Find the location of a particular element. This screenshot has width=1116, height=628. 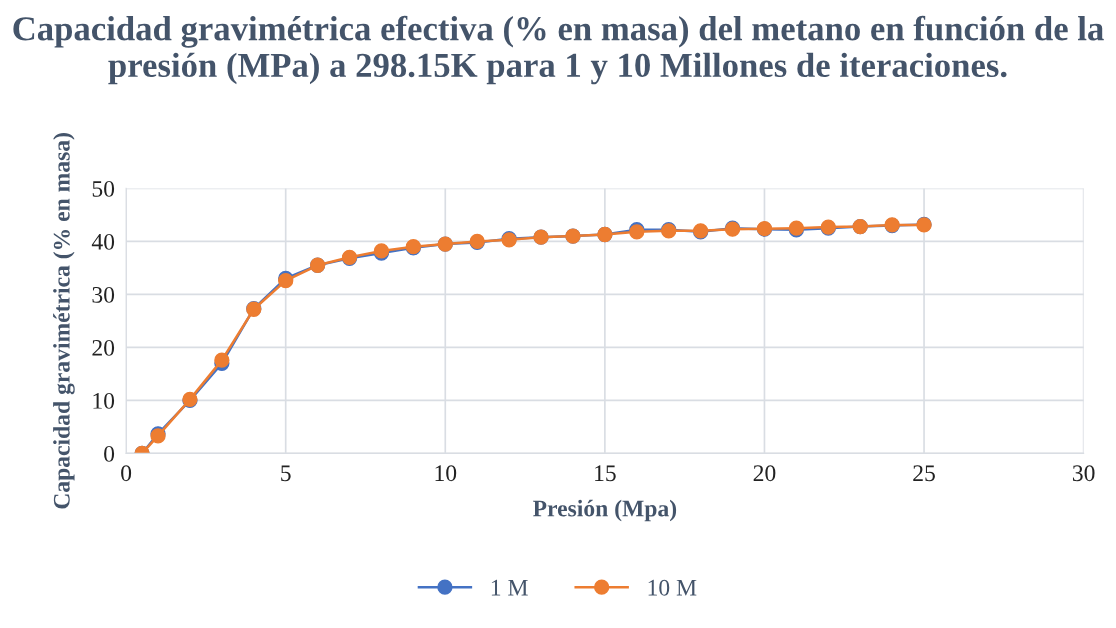

y-tick-label: 40 is located at coordinates (103, 241).